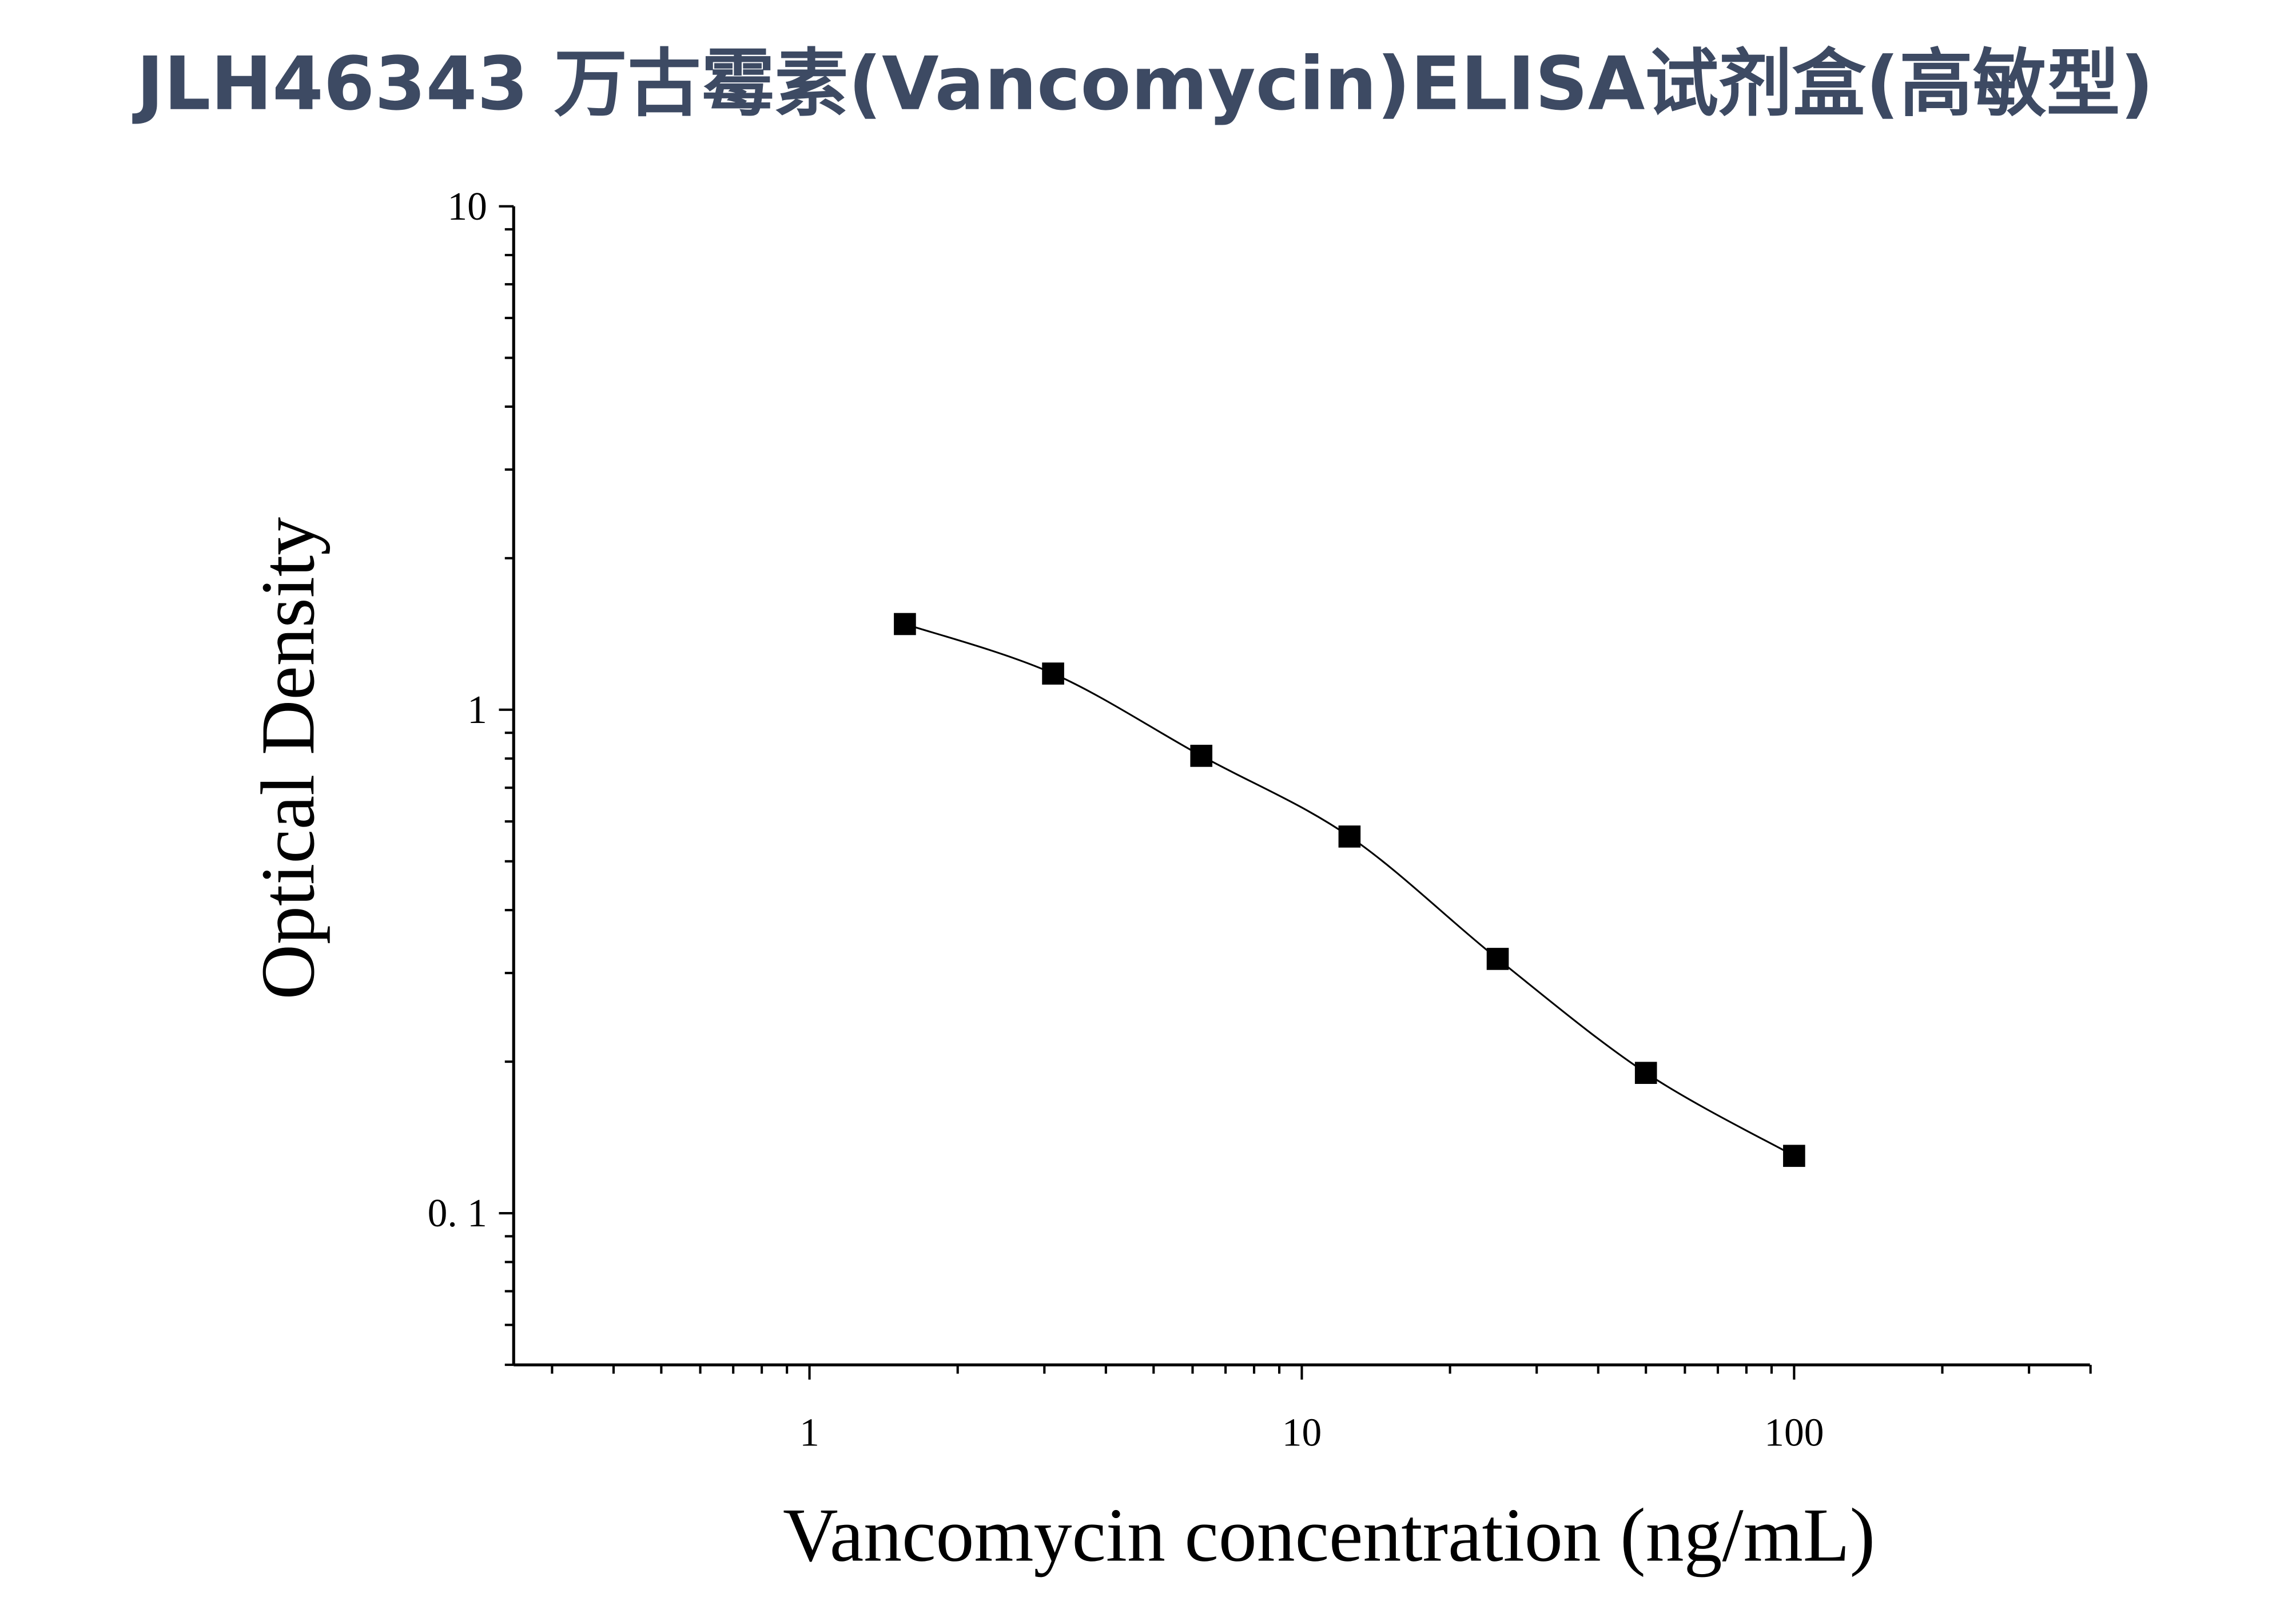 This screenshot has width=2296, height=1605. What do you see at coordinates (1302, 1433) in the screenshot?
I see `x-tick-label: 10` at bounding box center [1302, 1433].